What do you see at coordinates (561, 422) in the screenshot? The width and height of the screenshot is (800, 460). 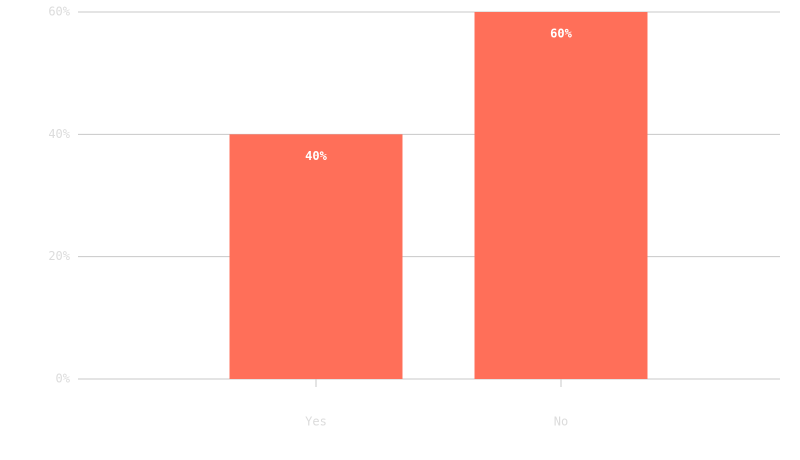 I see `x-tick-label: No` at bounding box center [561, 422].